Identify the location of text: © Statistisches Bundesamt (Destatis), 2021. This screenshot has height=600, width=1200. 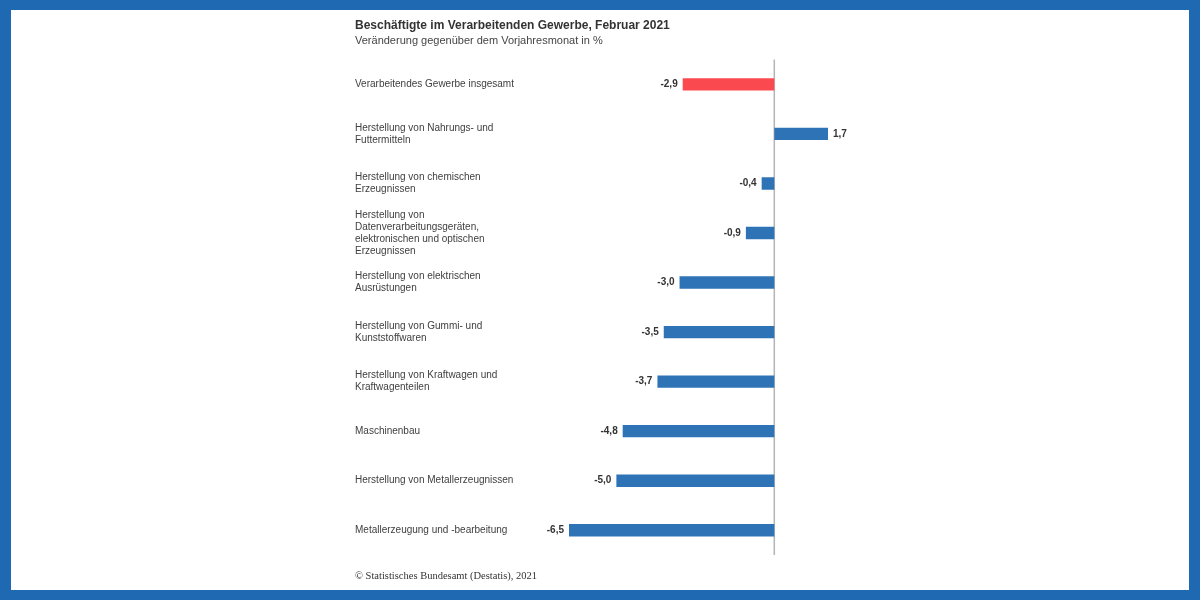
(446, 575).